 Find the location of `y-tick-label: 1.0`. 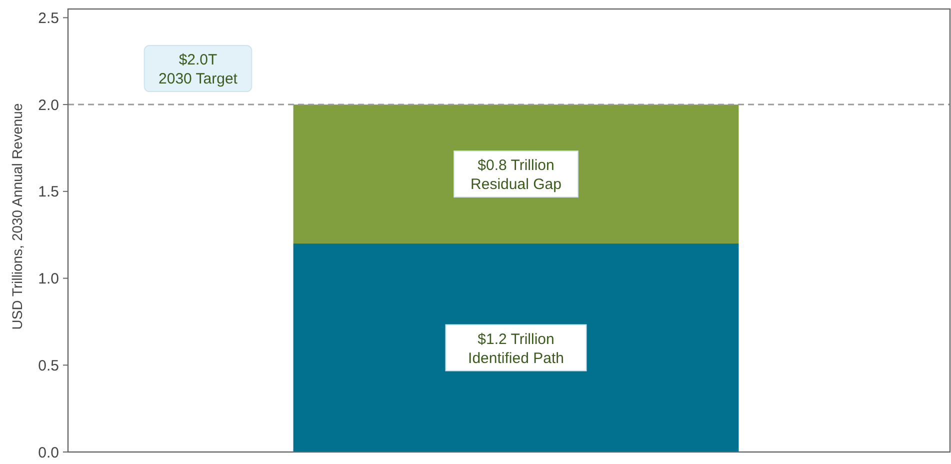

y-tick-label: 1.0 is located at coordinates (48, 279).